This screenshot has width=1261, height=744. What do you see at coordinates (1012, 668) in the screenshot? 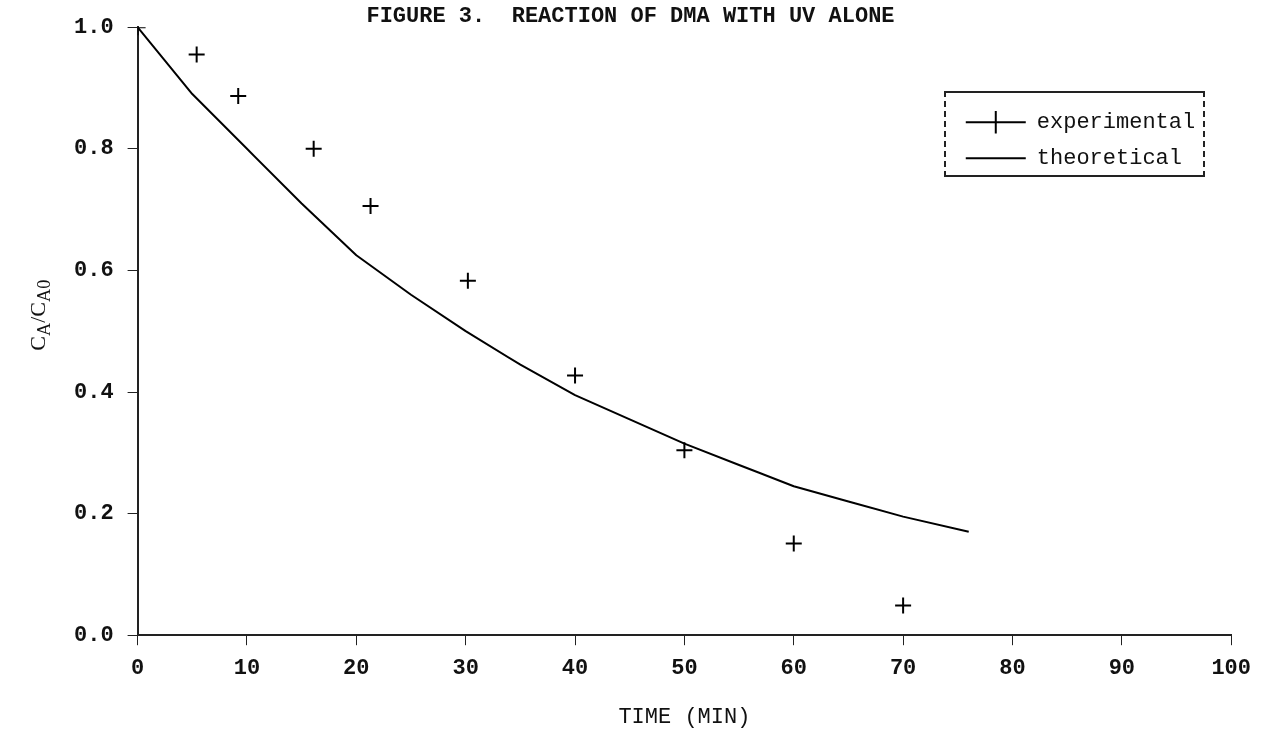
I see `x-tick-label: 80` at bounding box center [1012, 668].